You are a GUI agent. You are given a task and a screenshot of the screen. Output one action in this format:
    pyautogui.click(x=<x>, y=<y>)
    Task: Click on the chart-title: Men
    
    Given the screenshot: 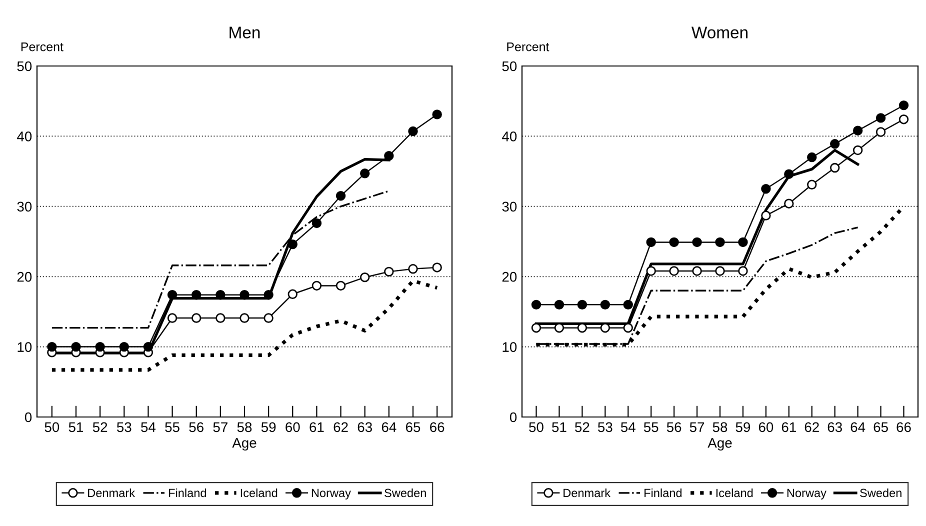 What is the action you would take?
    pyautogui.click(x=245, y=32)
    